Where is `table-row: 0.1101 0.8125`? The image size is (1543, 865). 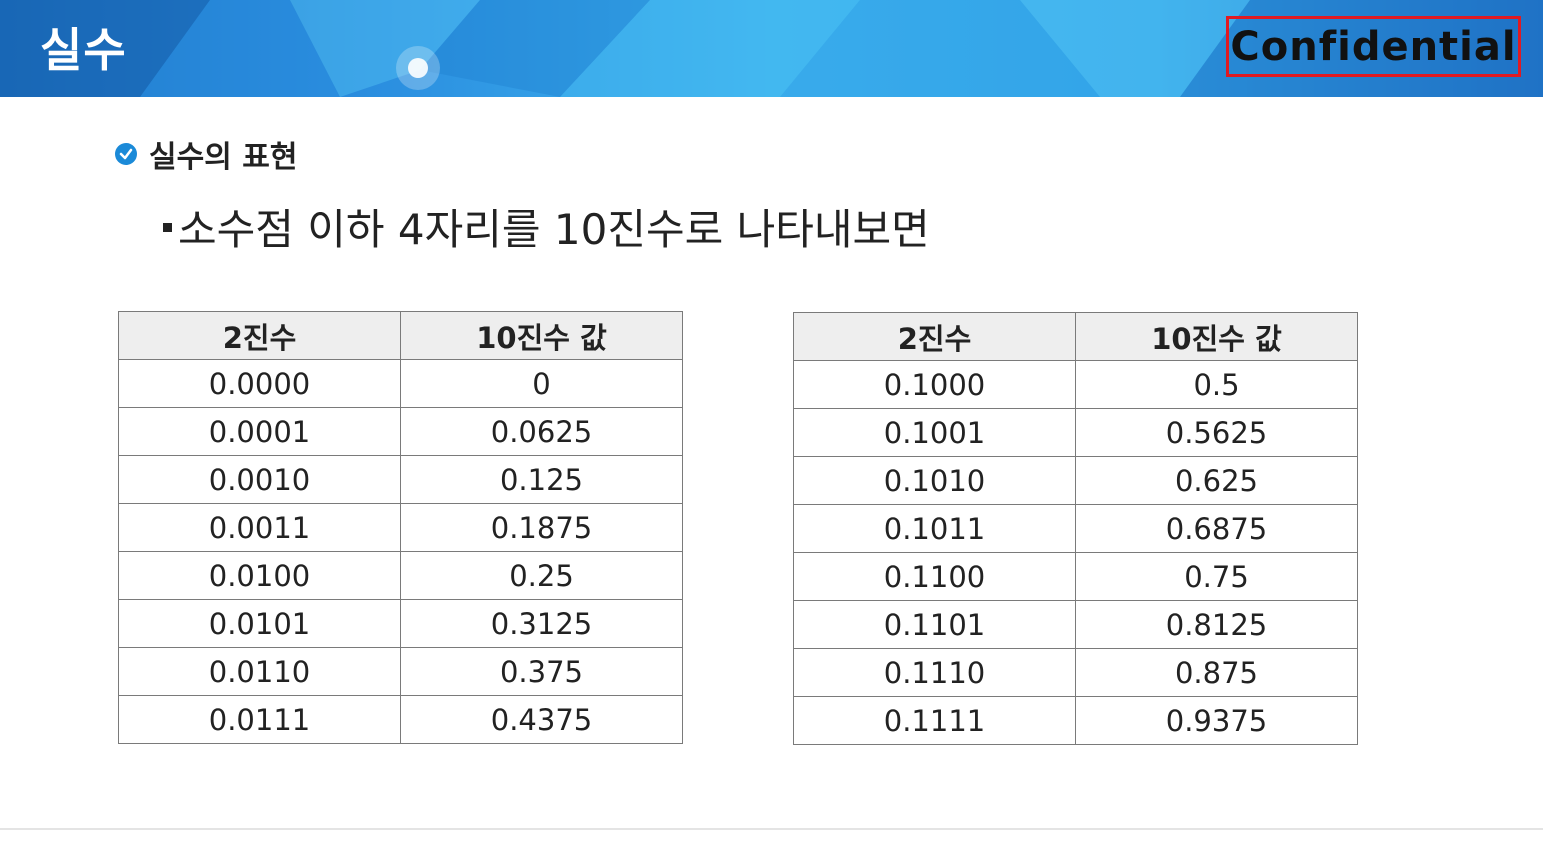 table-row: 0.1101 0.8125 is located at coordinates (1075, 624).